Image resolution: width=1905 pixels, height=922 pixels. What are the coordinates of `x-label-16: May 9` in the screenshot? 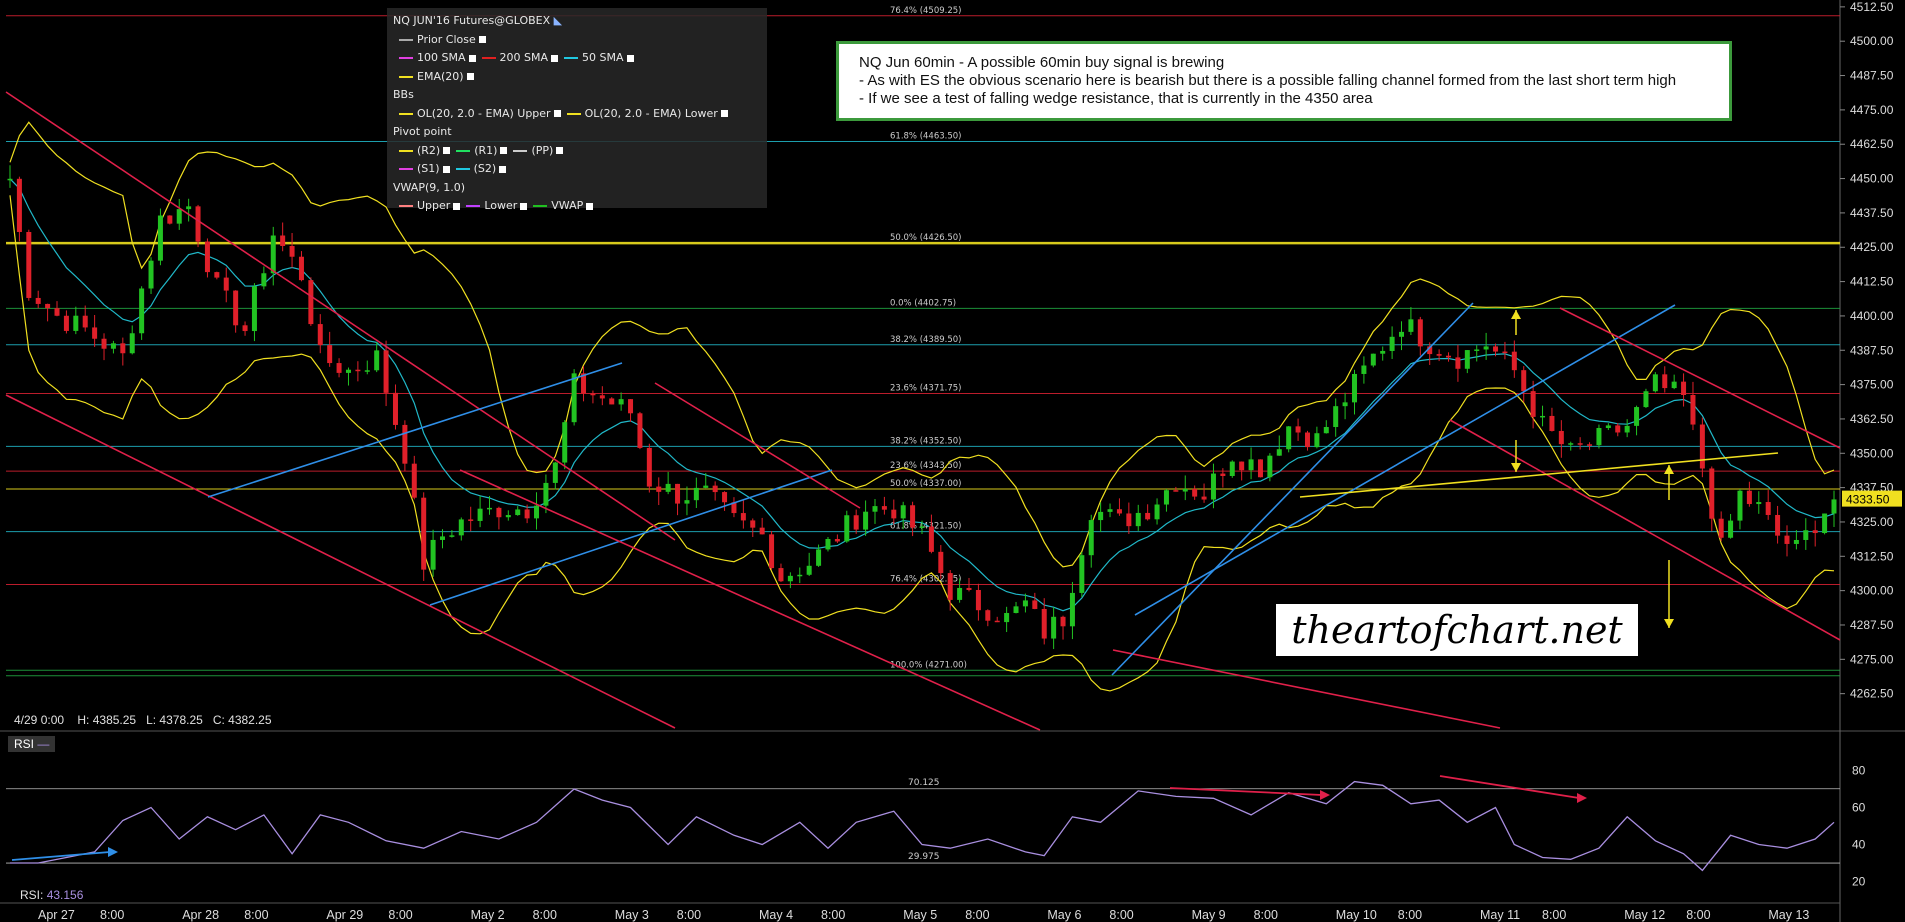 It's located at (1209, 915).